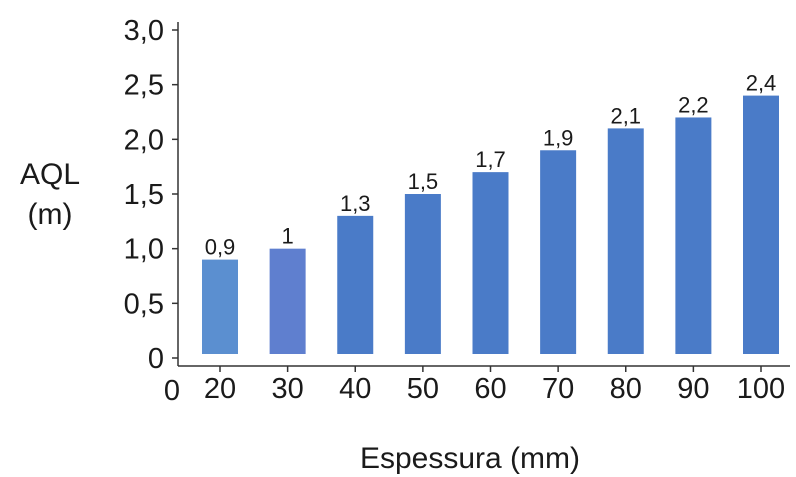  Describe the element at coordinates (423, 389) in the screenshot. I see `x-tick-label: 50` at that location.